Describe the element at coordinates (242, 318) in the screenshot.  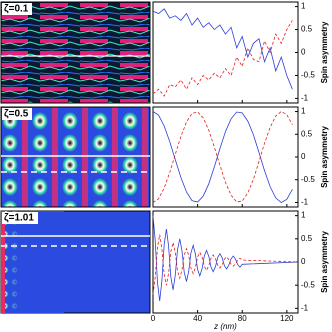
I see `x-tick-label: 80` at that location.